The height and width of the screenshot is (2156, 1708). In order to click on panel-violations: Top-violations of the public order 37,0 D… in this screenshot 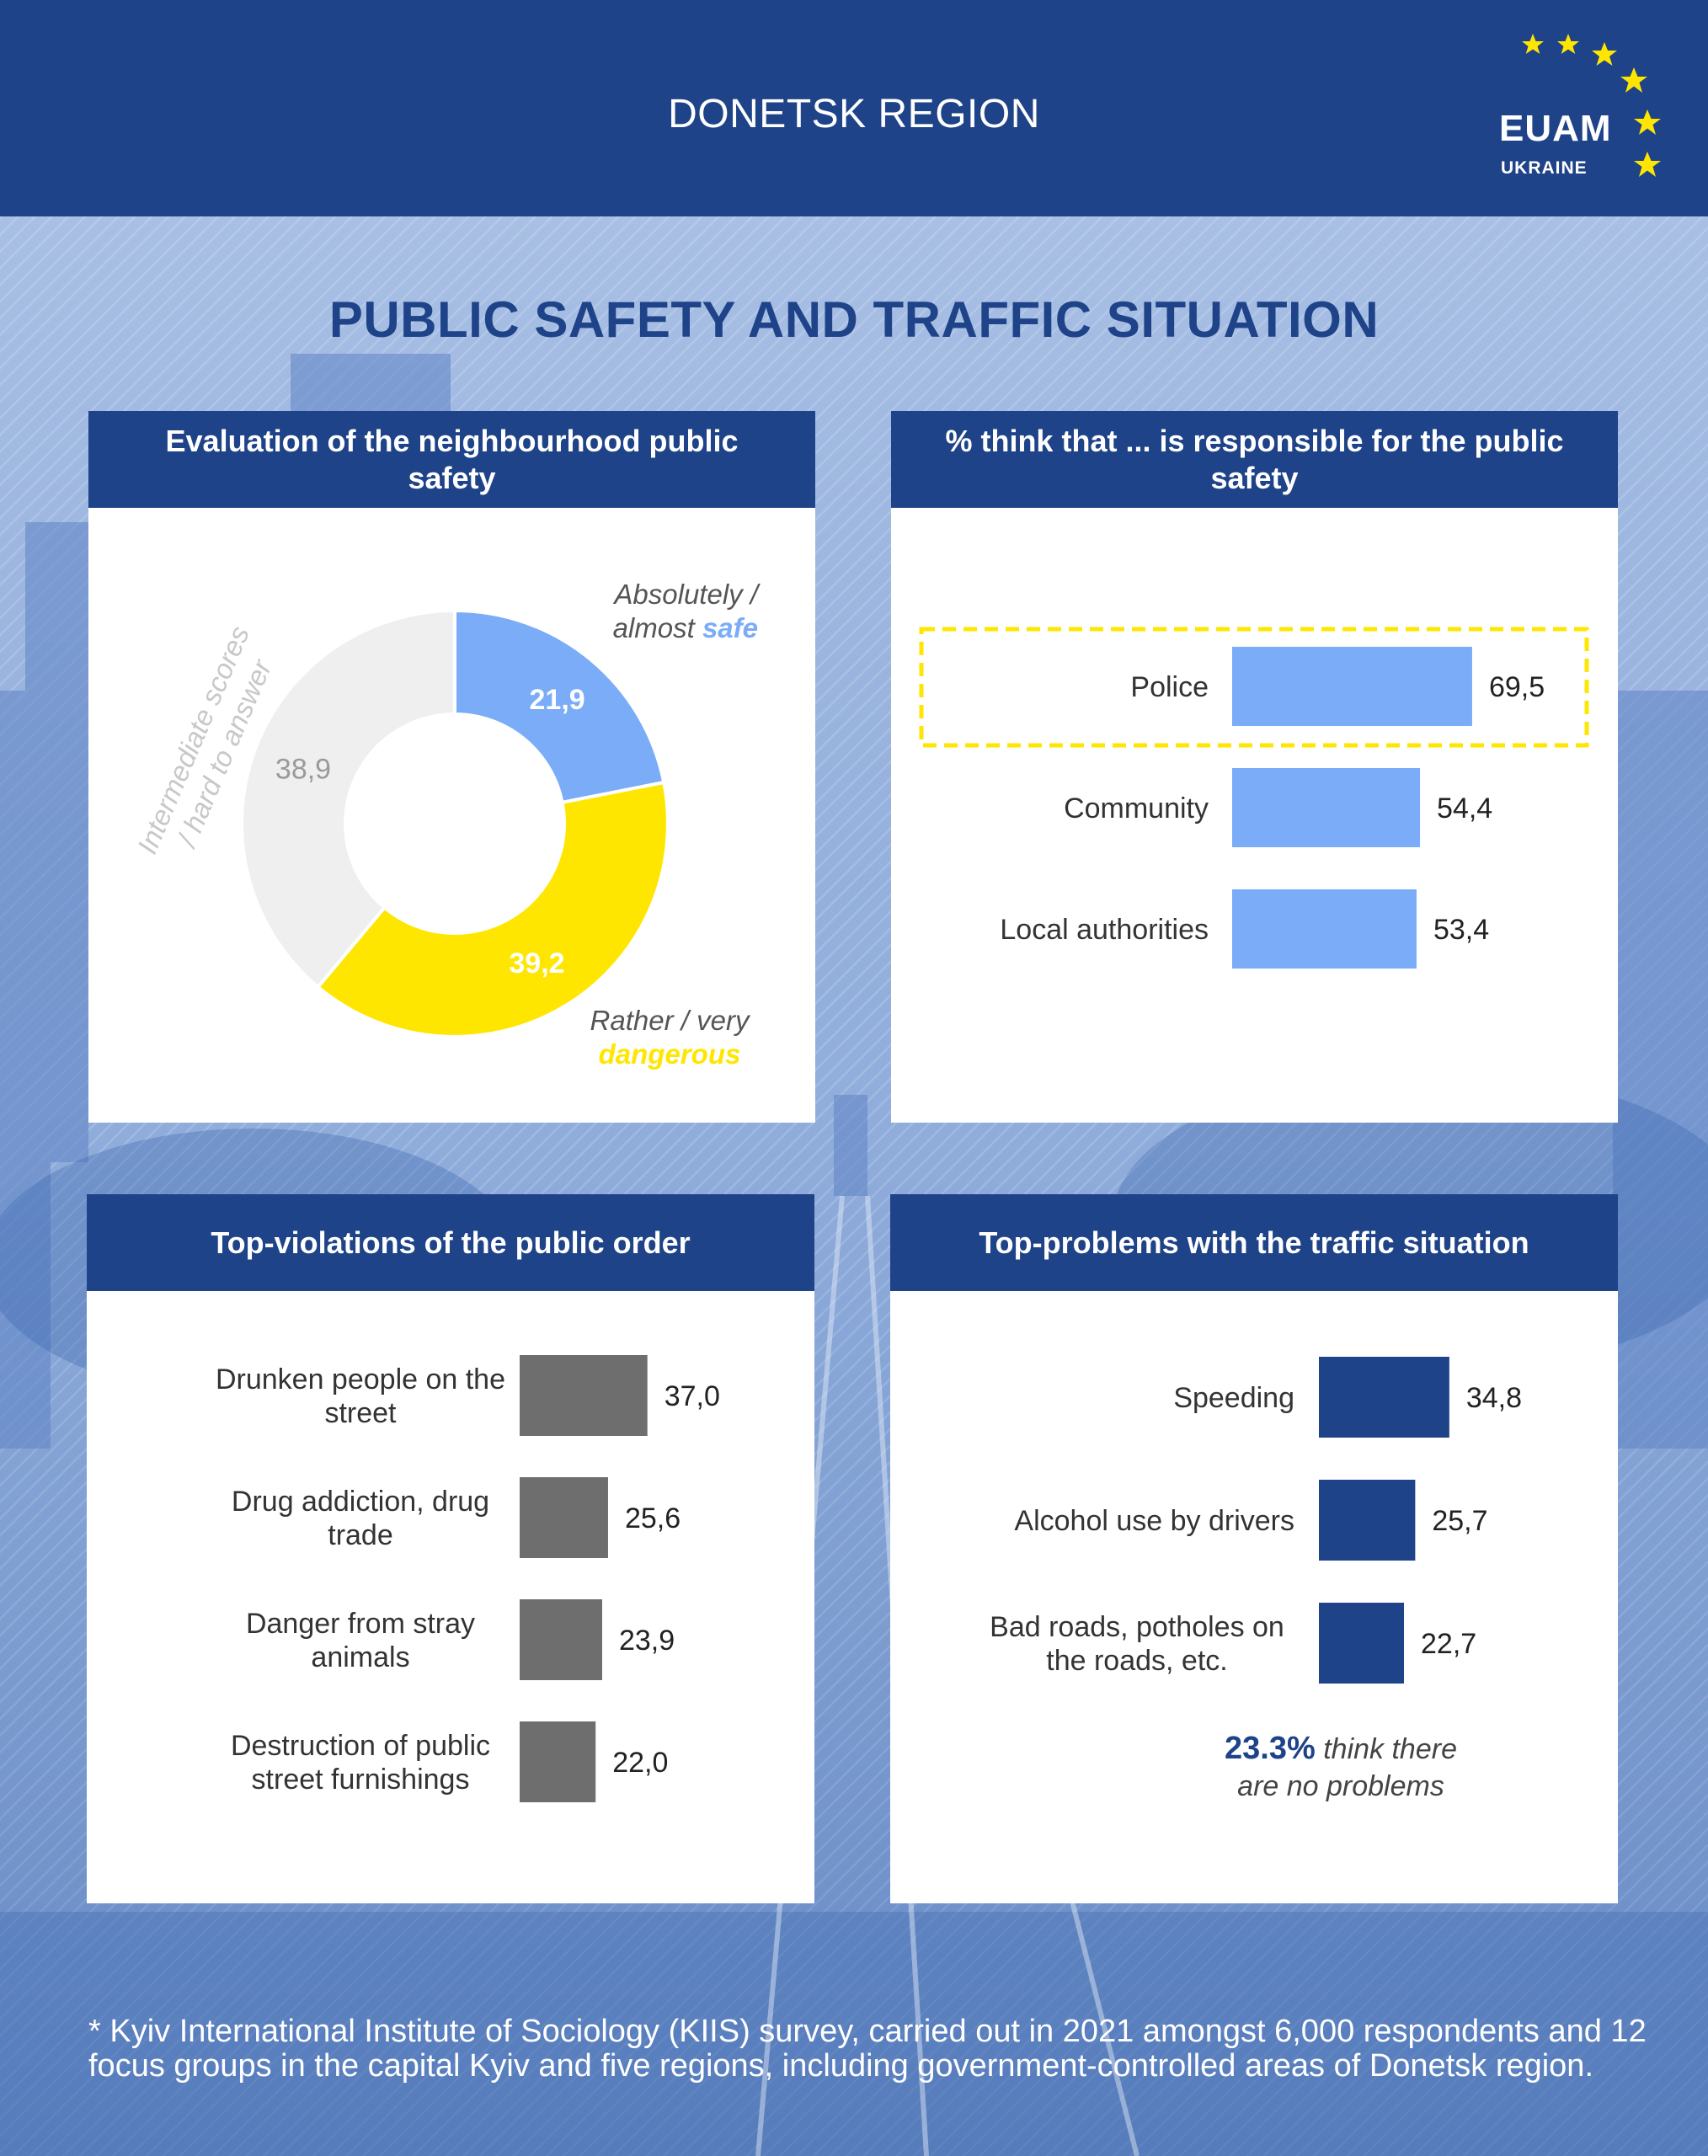, I will do `click(450, 1548)`.